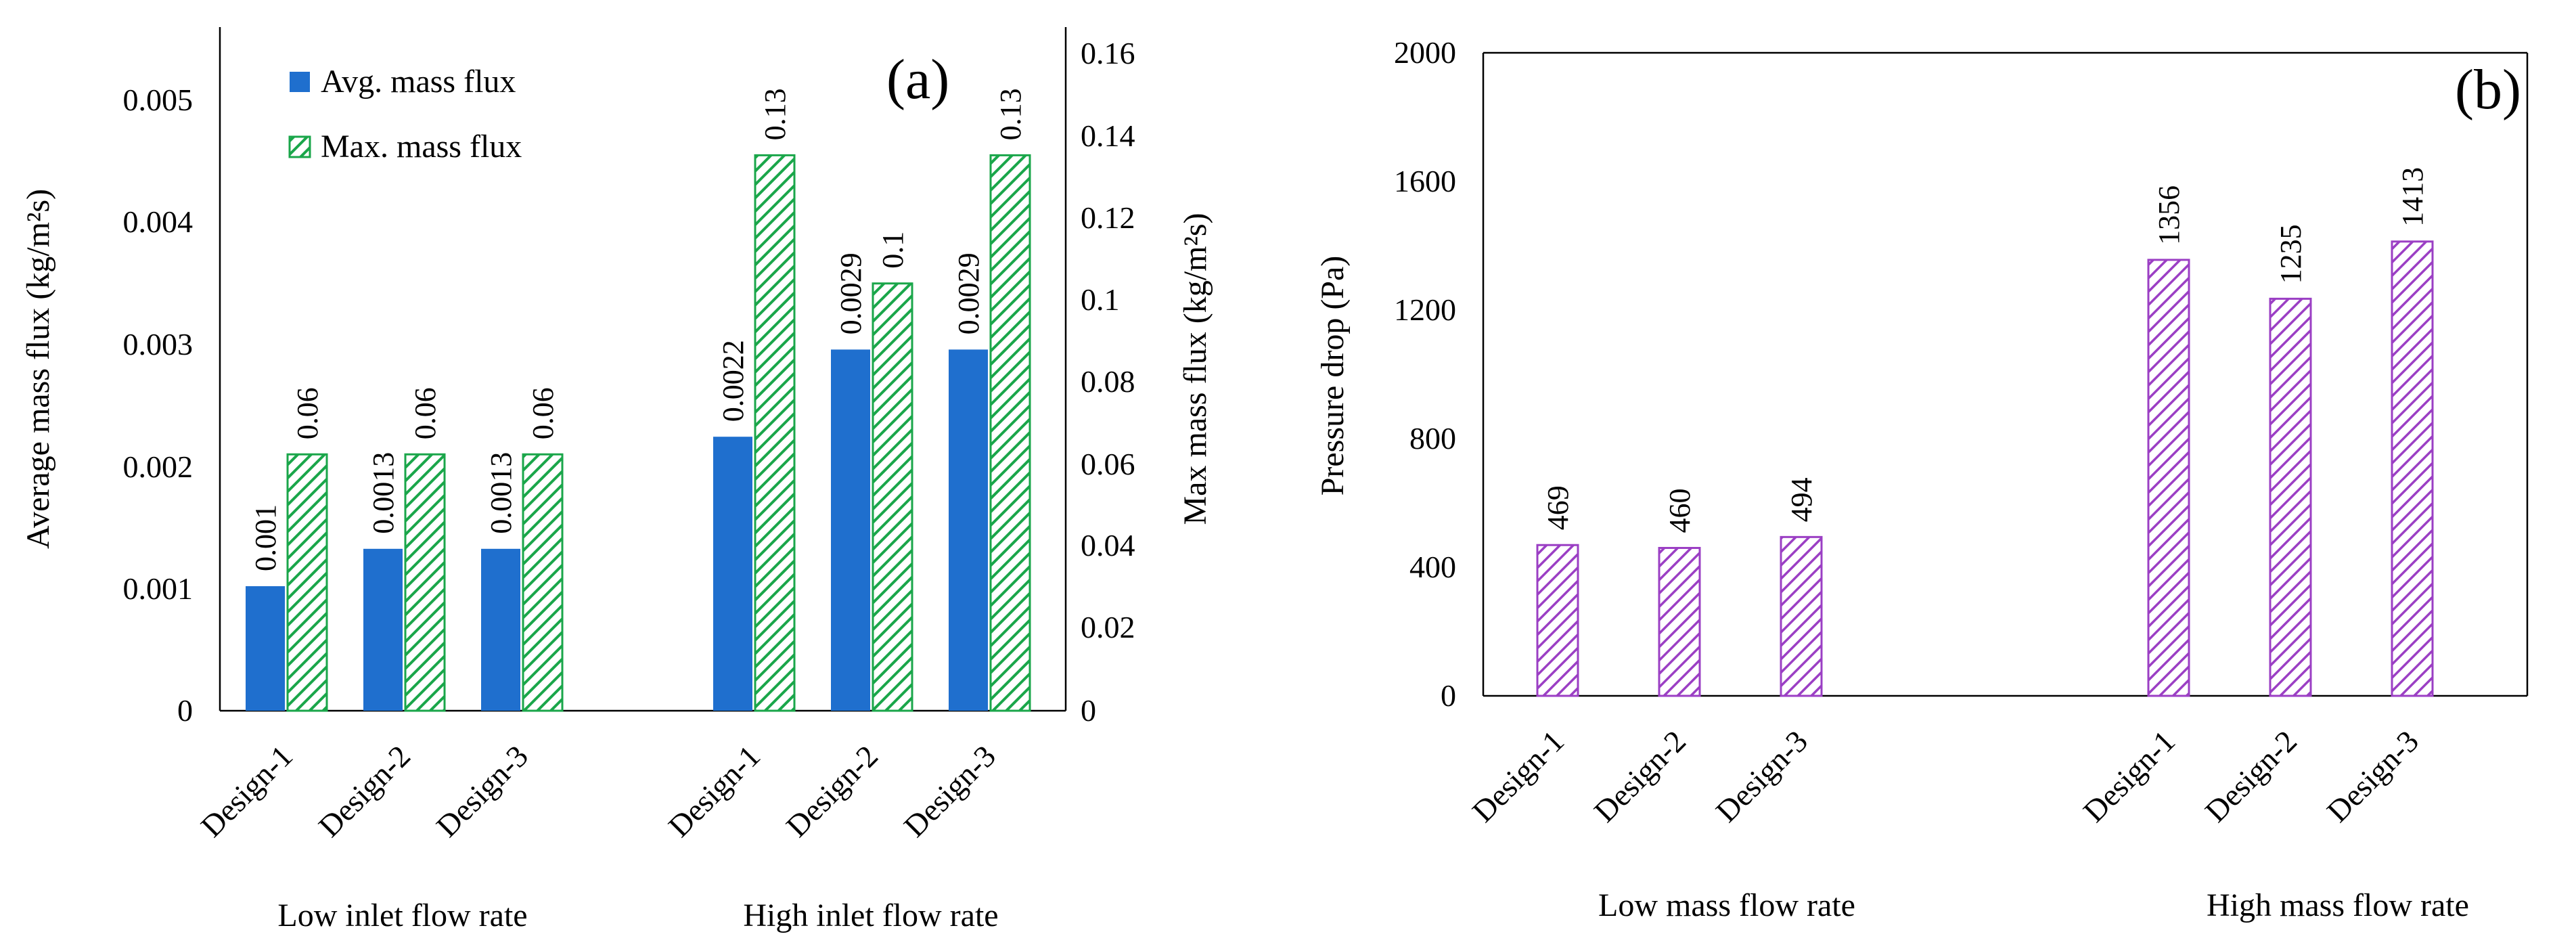 Image resolution: width=2576 pixels, height=949 pixels. What do you see at coordinates (893, 250) in the screenshot?
I see `data-label-max: 0.1` at bounding box center [893, 250].